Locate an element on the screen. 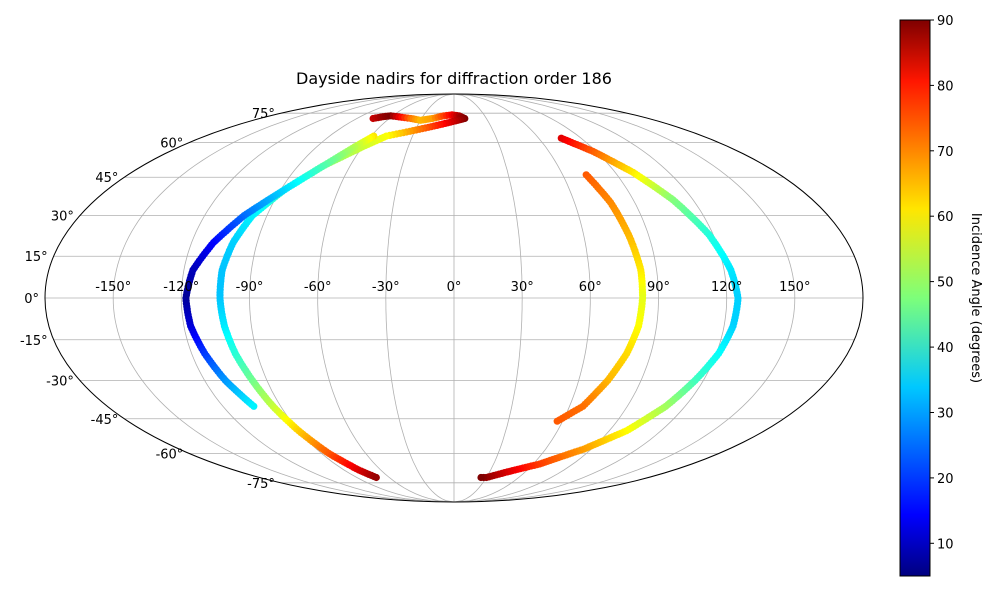  lat-tick-label: -15° is located at coordinates (34, 341).